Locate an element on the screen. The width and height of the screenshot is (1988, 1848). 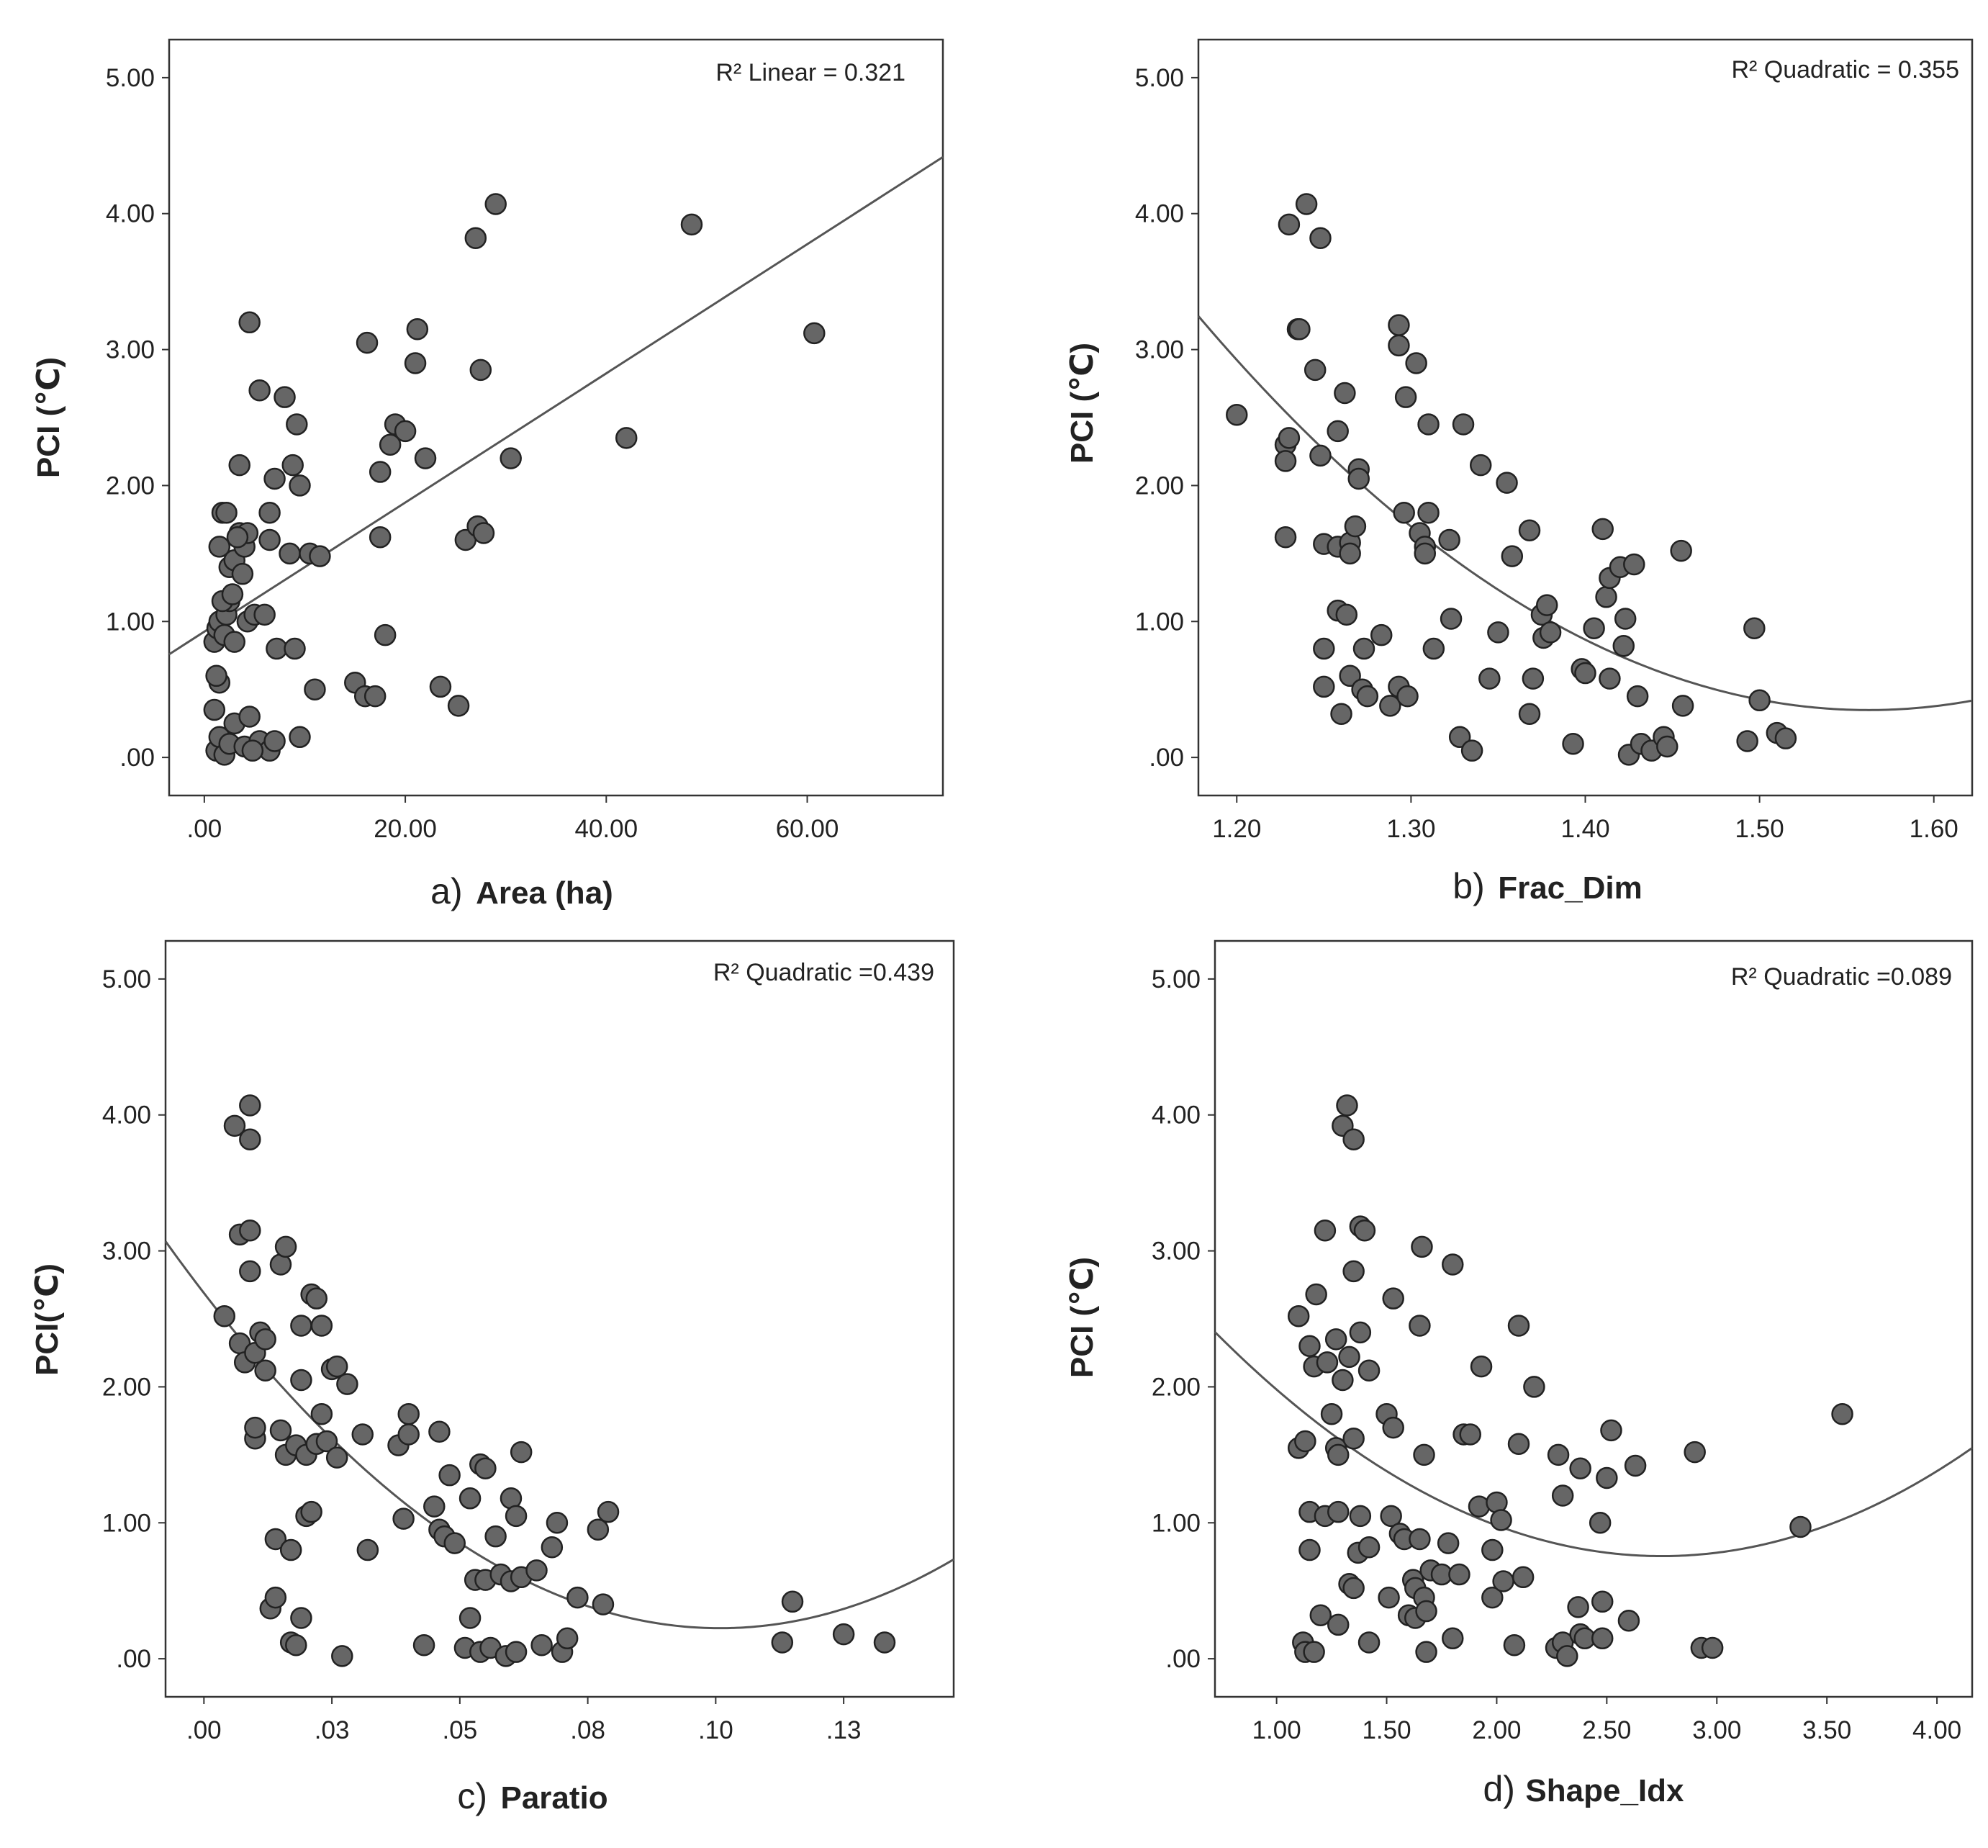
panel-d-x-tick-labels: 1.00 1.50 2.00 2.50 3.00 3.50 4.00 is located at coordinates (1607, 1730).